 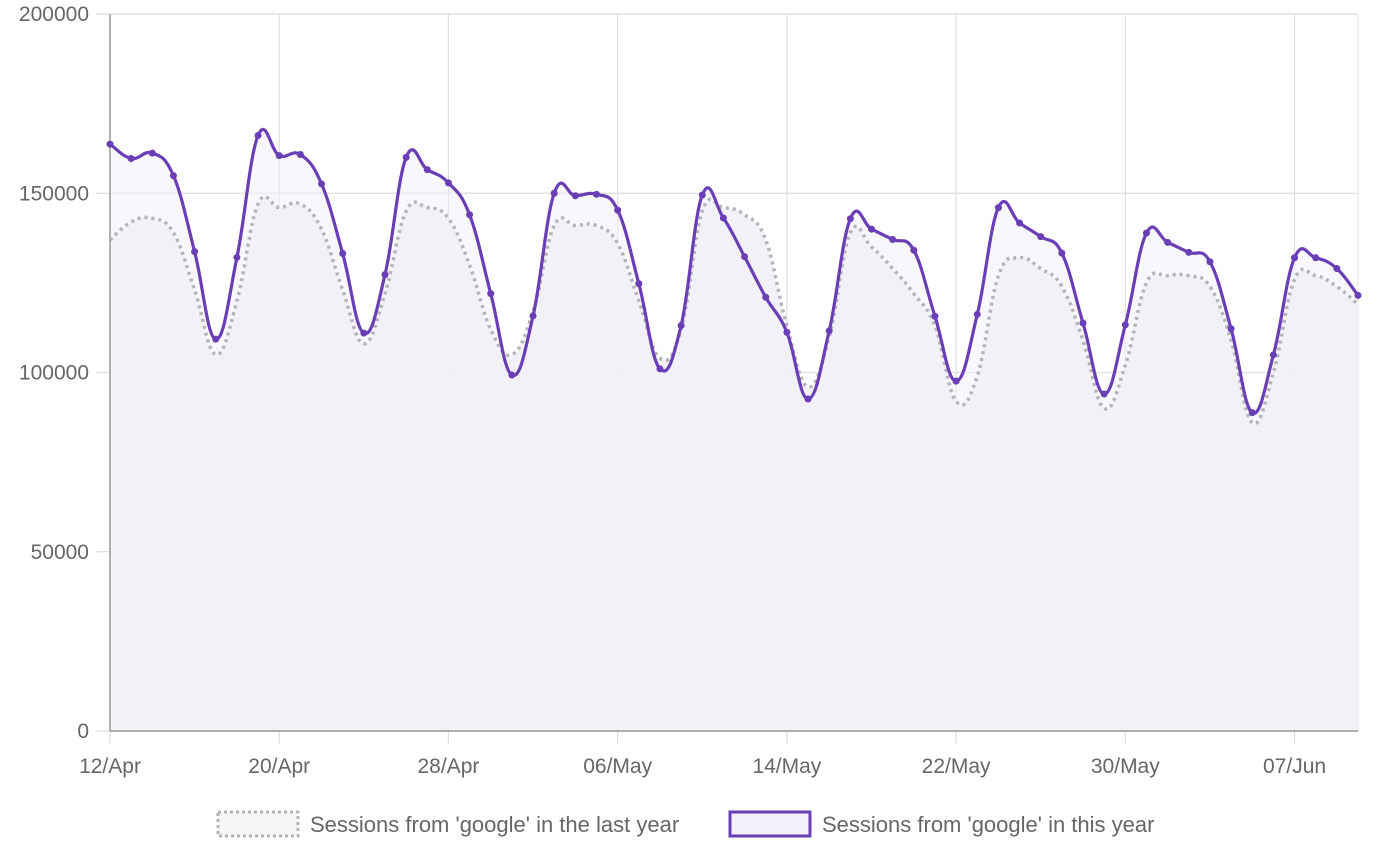 What do you see at coordinates (494, 824) in the screenshot?
I see `legend-label-last-year: Sessions from 'google' in the last year` at bounding box center [494, 824].